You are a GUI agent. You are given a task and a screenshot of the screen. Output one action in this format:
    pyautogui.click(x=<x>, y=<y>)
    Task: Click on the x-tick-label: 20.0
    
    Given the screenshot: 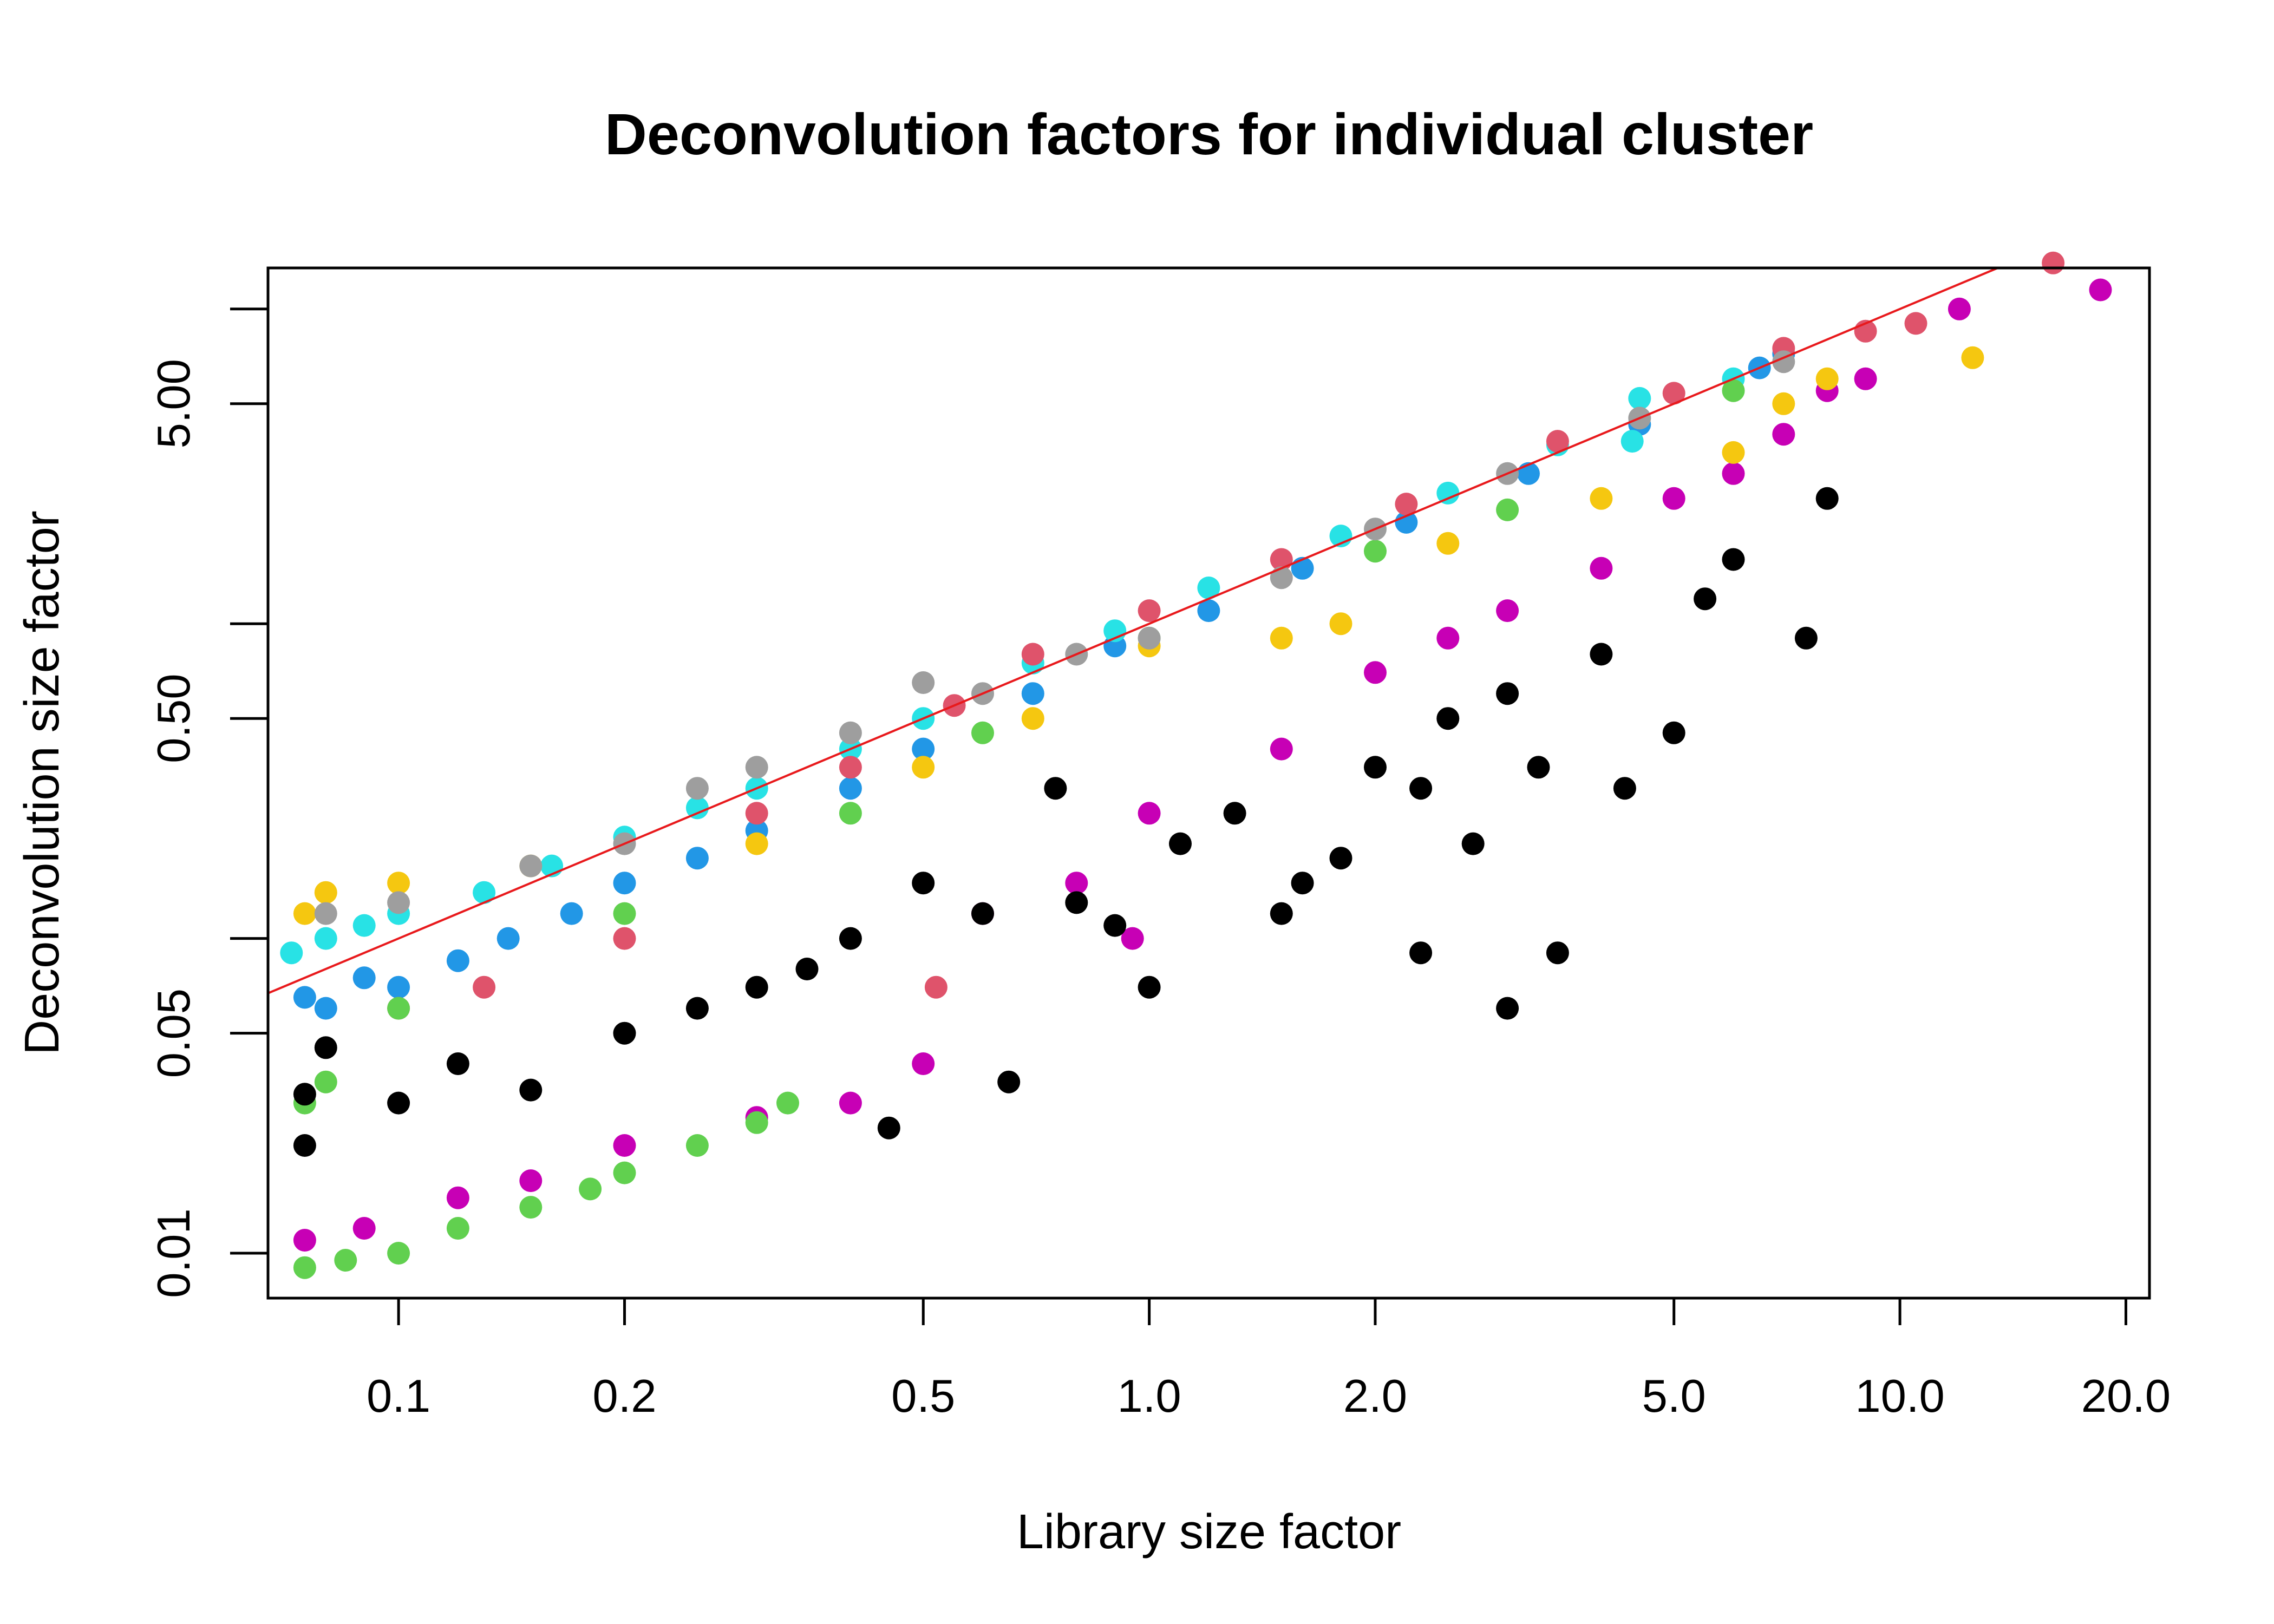 What is the action you would take?
    pyautogui.click(x=2126, y=1397)
    